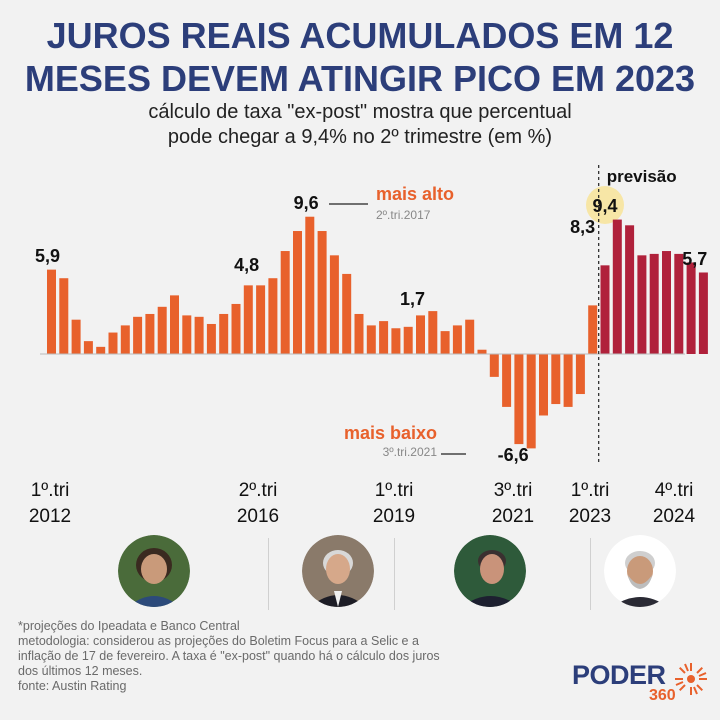 The image size is (720, 720). I want to click on data-label: 9,4, so click(604, 206).